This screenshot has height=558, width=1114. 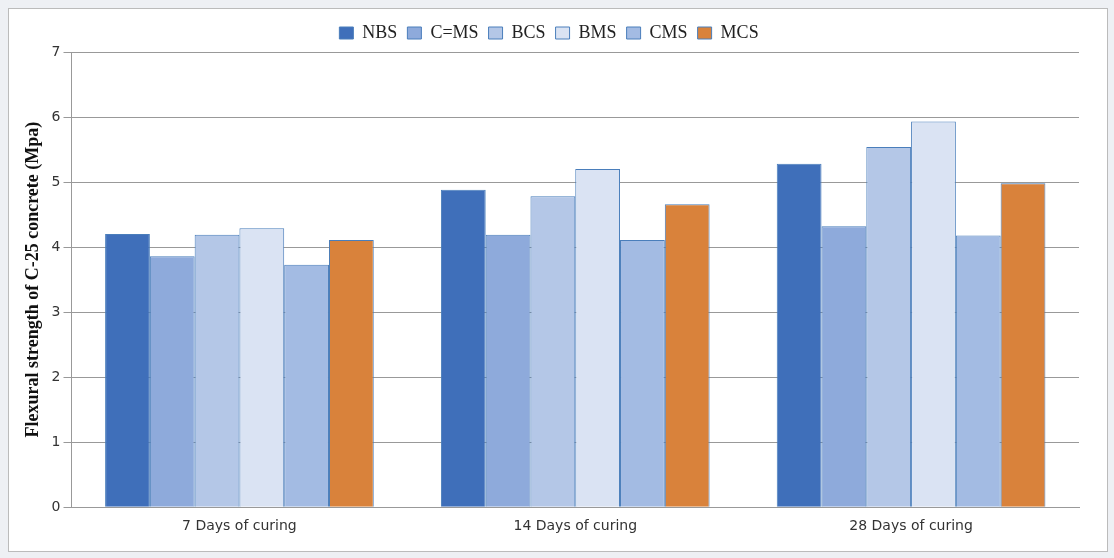 I want to click on y-tick-label: 1, so click(x=56, y=440).